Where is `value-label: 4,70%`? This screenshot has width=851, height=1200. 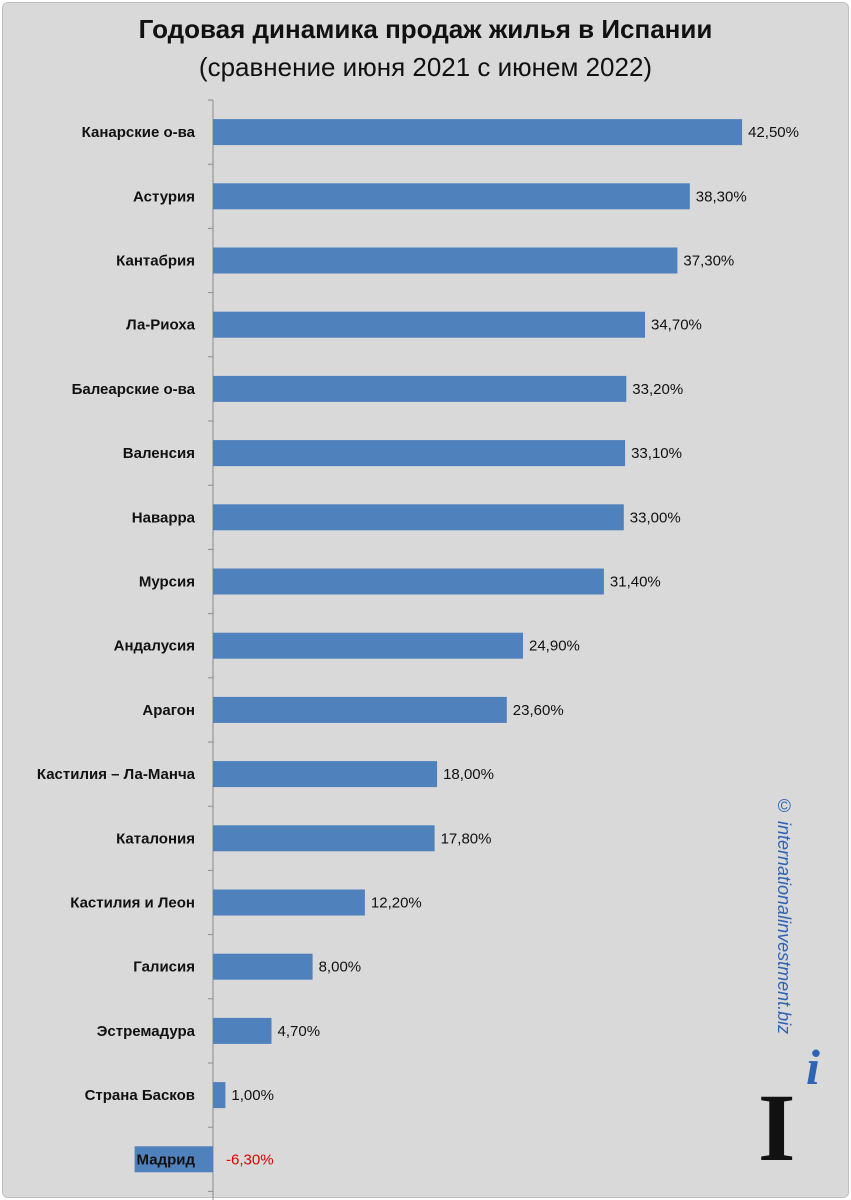 value-label: 4,70% is located at coordinates (299, 1031).